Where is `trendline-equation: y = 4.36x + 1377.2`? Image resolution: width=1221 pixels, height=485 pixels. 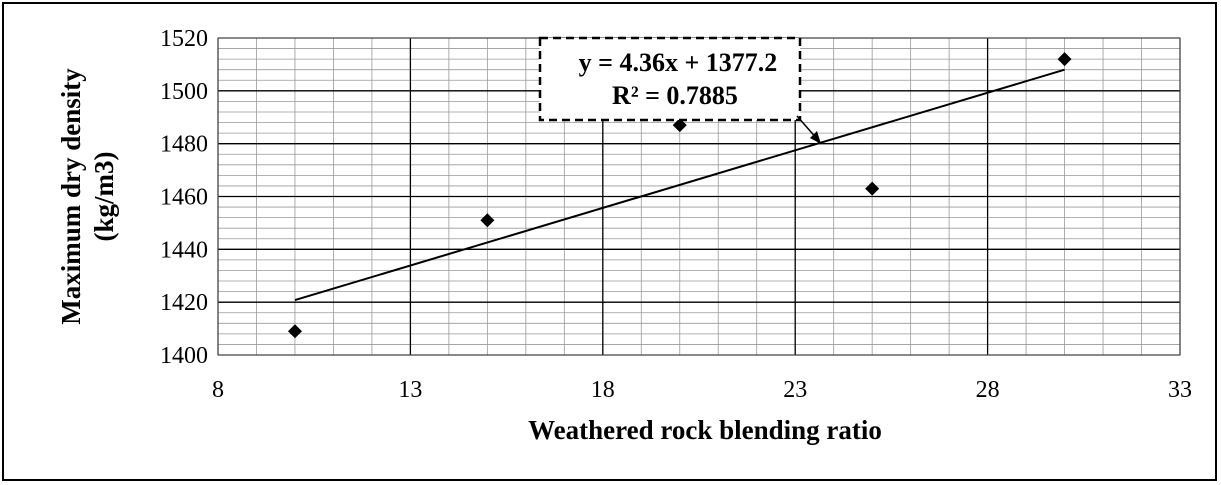
trendline-equation: y = 4.36x + 1377.2 is located at coordinates (678, 62).